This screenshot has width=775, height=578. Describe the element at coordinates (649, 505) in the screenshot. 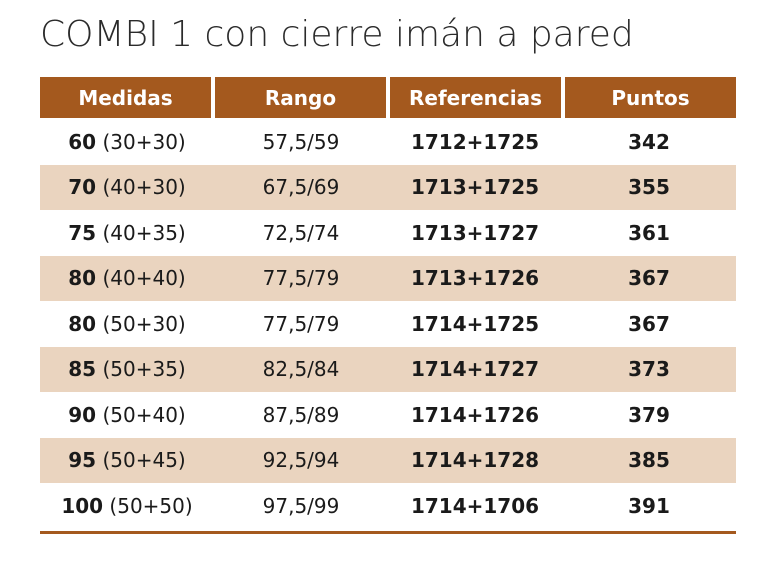

I see `cell-puntos: 391` at that location.